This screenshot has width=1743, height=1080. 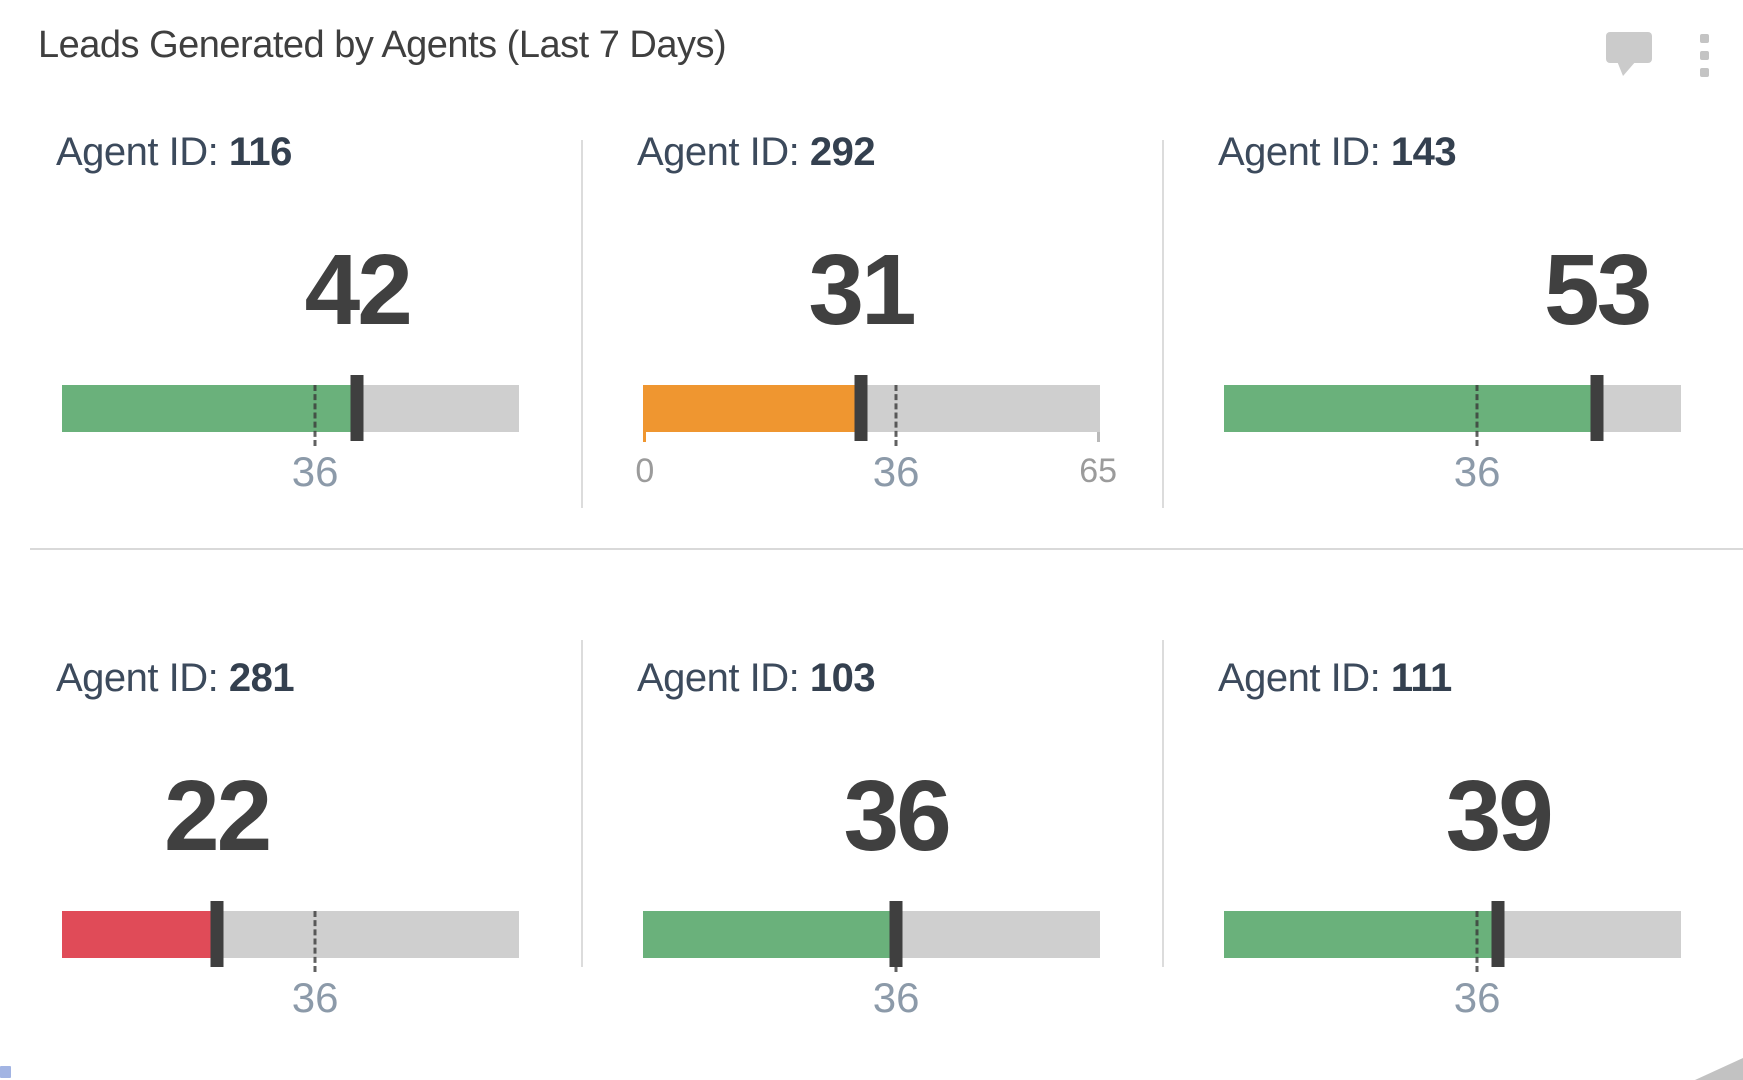 What do you see at coordinates (260, 152) in the screenshot?
I see `agent-id-value: 116` at bounding box center [260, 152].